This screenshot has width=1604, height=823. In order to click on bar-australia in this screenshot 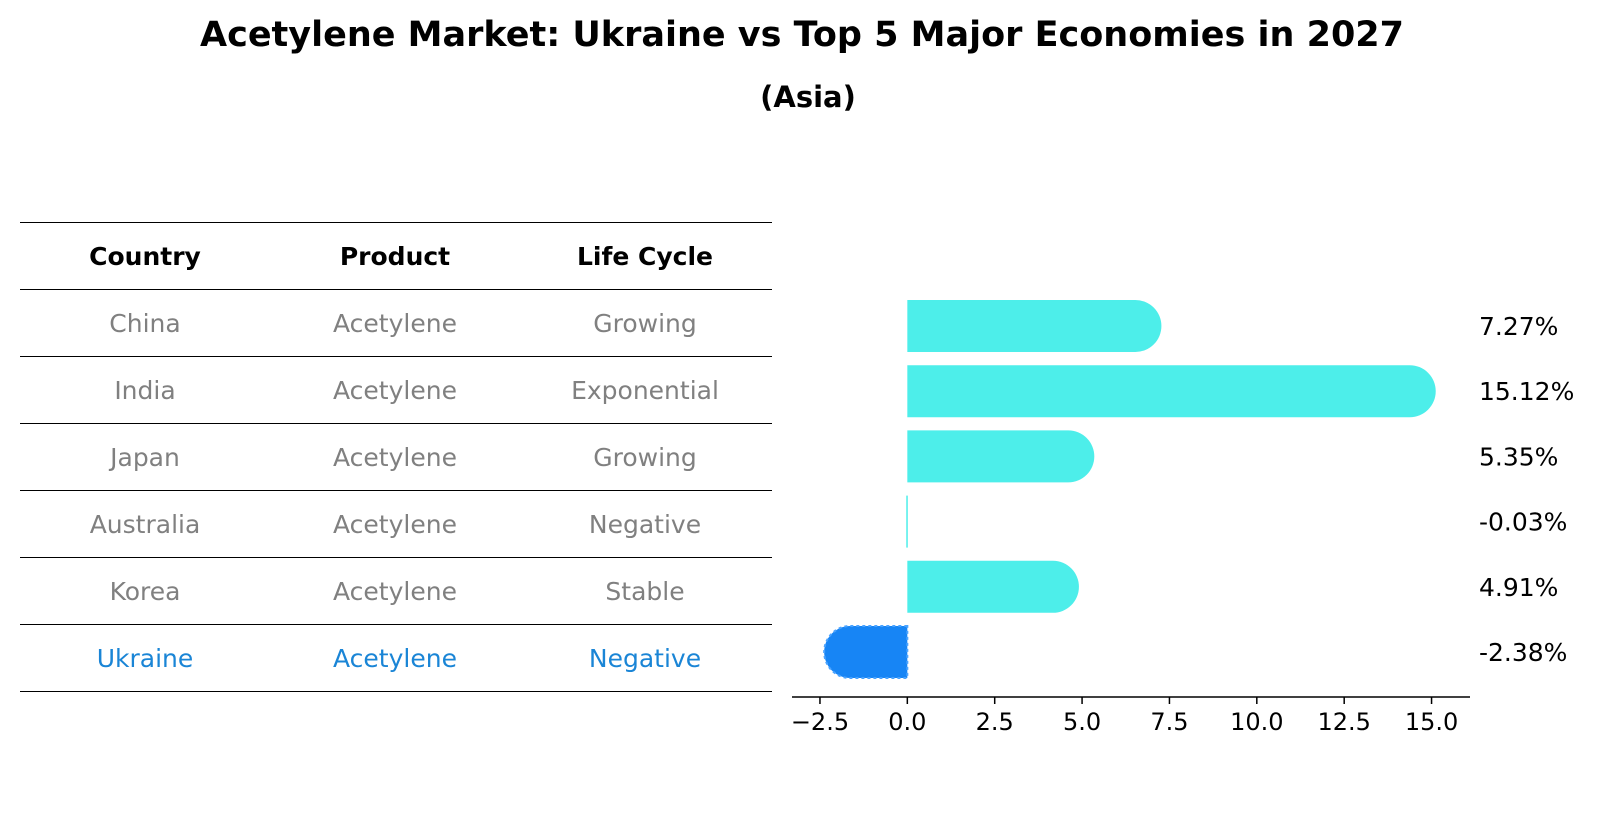, I will do `click(907, 521)`.